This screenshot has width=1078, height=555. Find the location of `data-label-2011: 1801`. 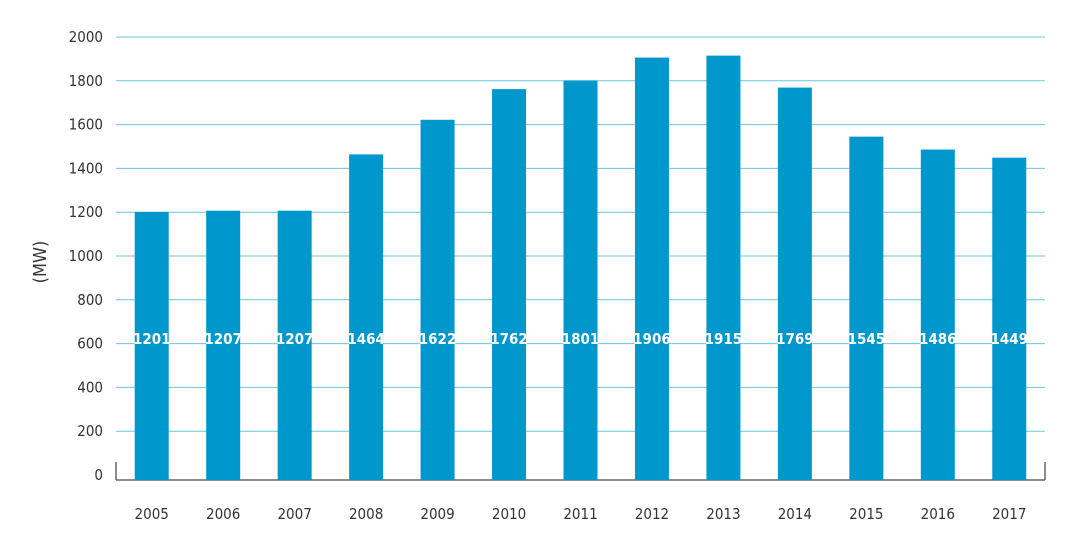

data-label-2011: 1801 is located at coordinates (581, 339).